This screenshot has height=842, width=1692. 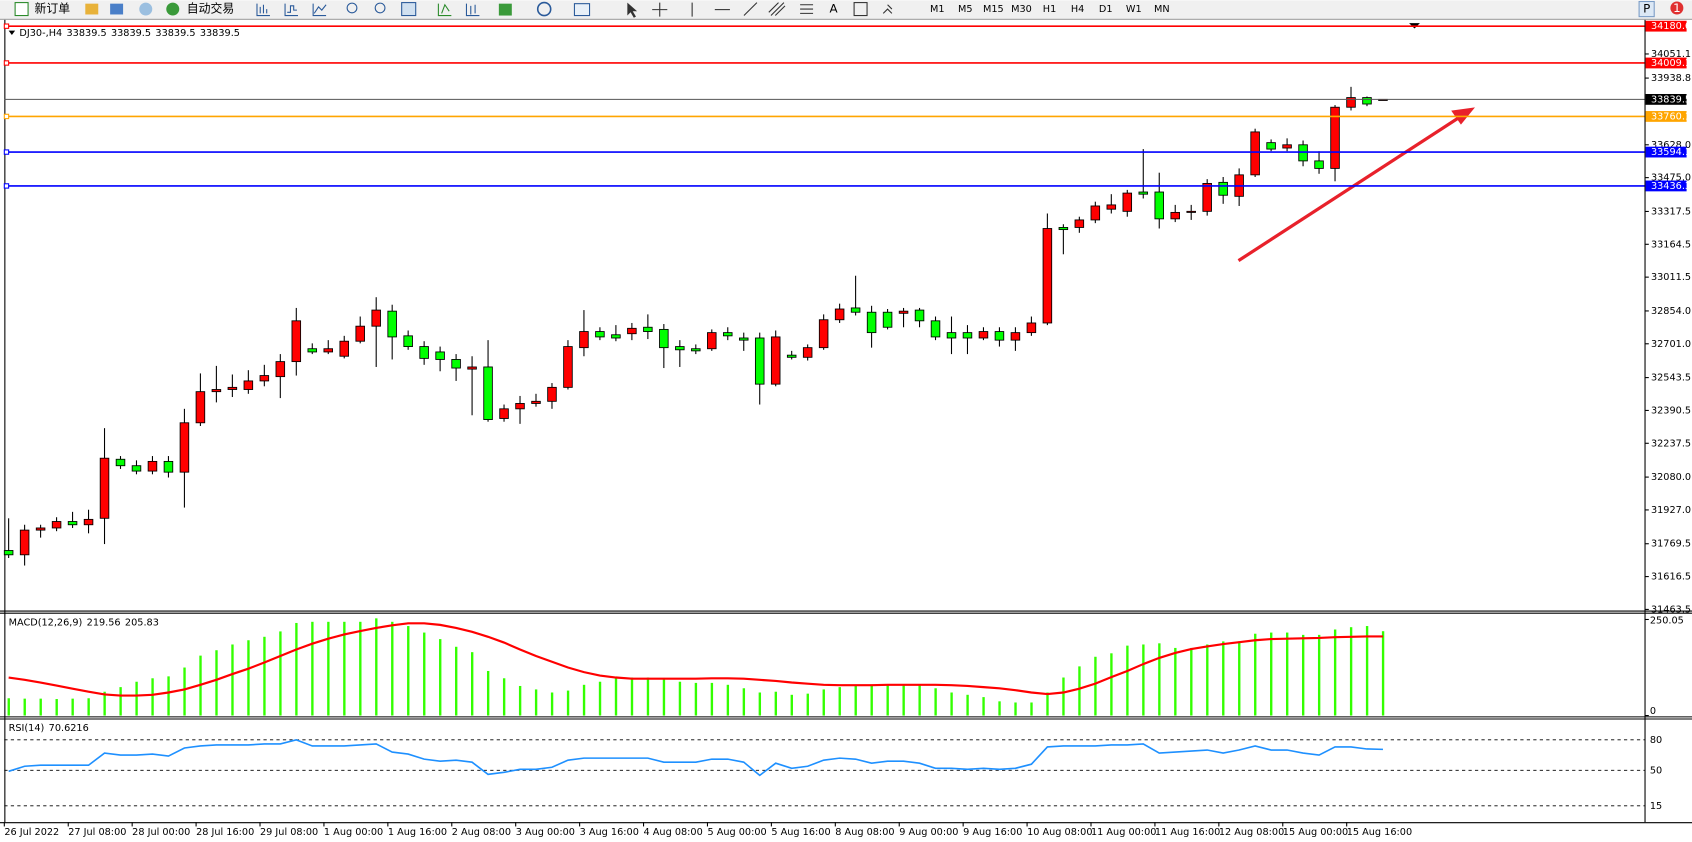 I want to click on x-tick-label: 1 Aug 16:00, so click(x=417, y=832).